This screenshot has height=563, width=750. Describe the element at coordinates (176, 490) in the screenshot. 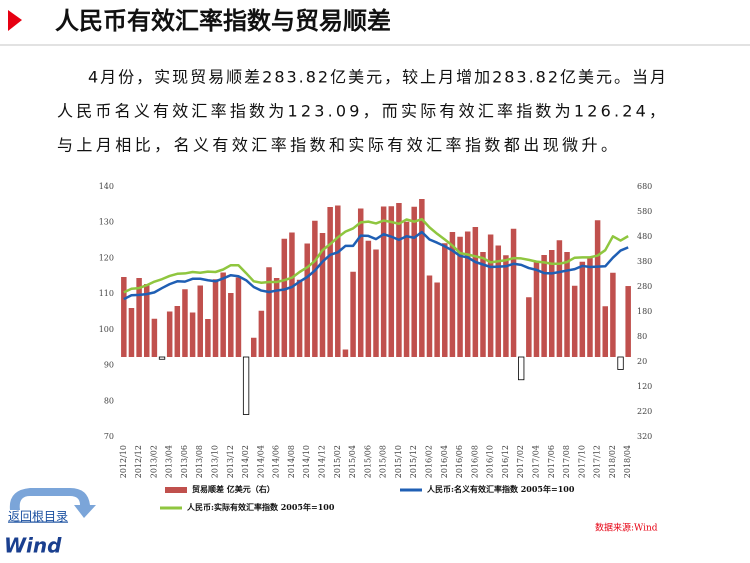

I see `legend-swatch` at that location.